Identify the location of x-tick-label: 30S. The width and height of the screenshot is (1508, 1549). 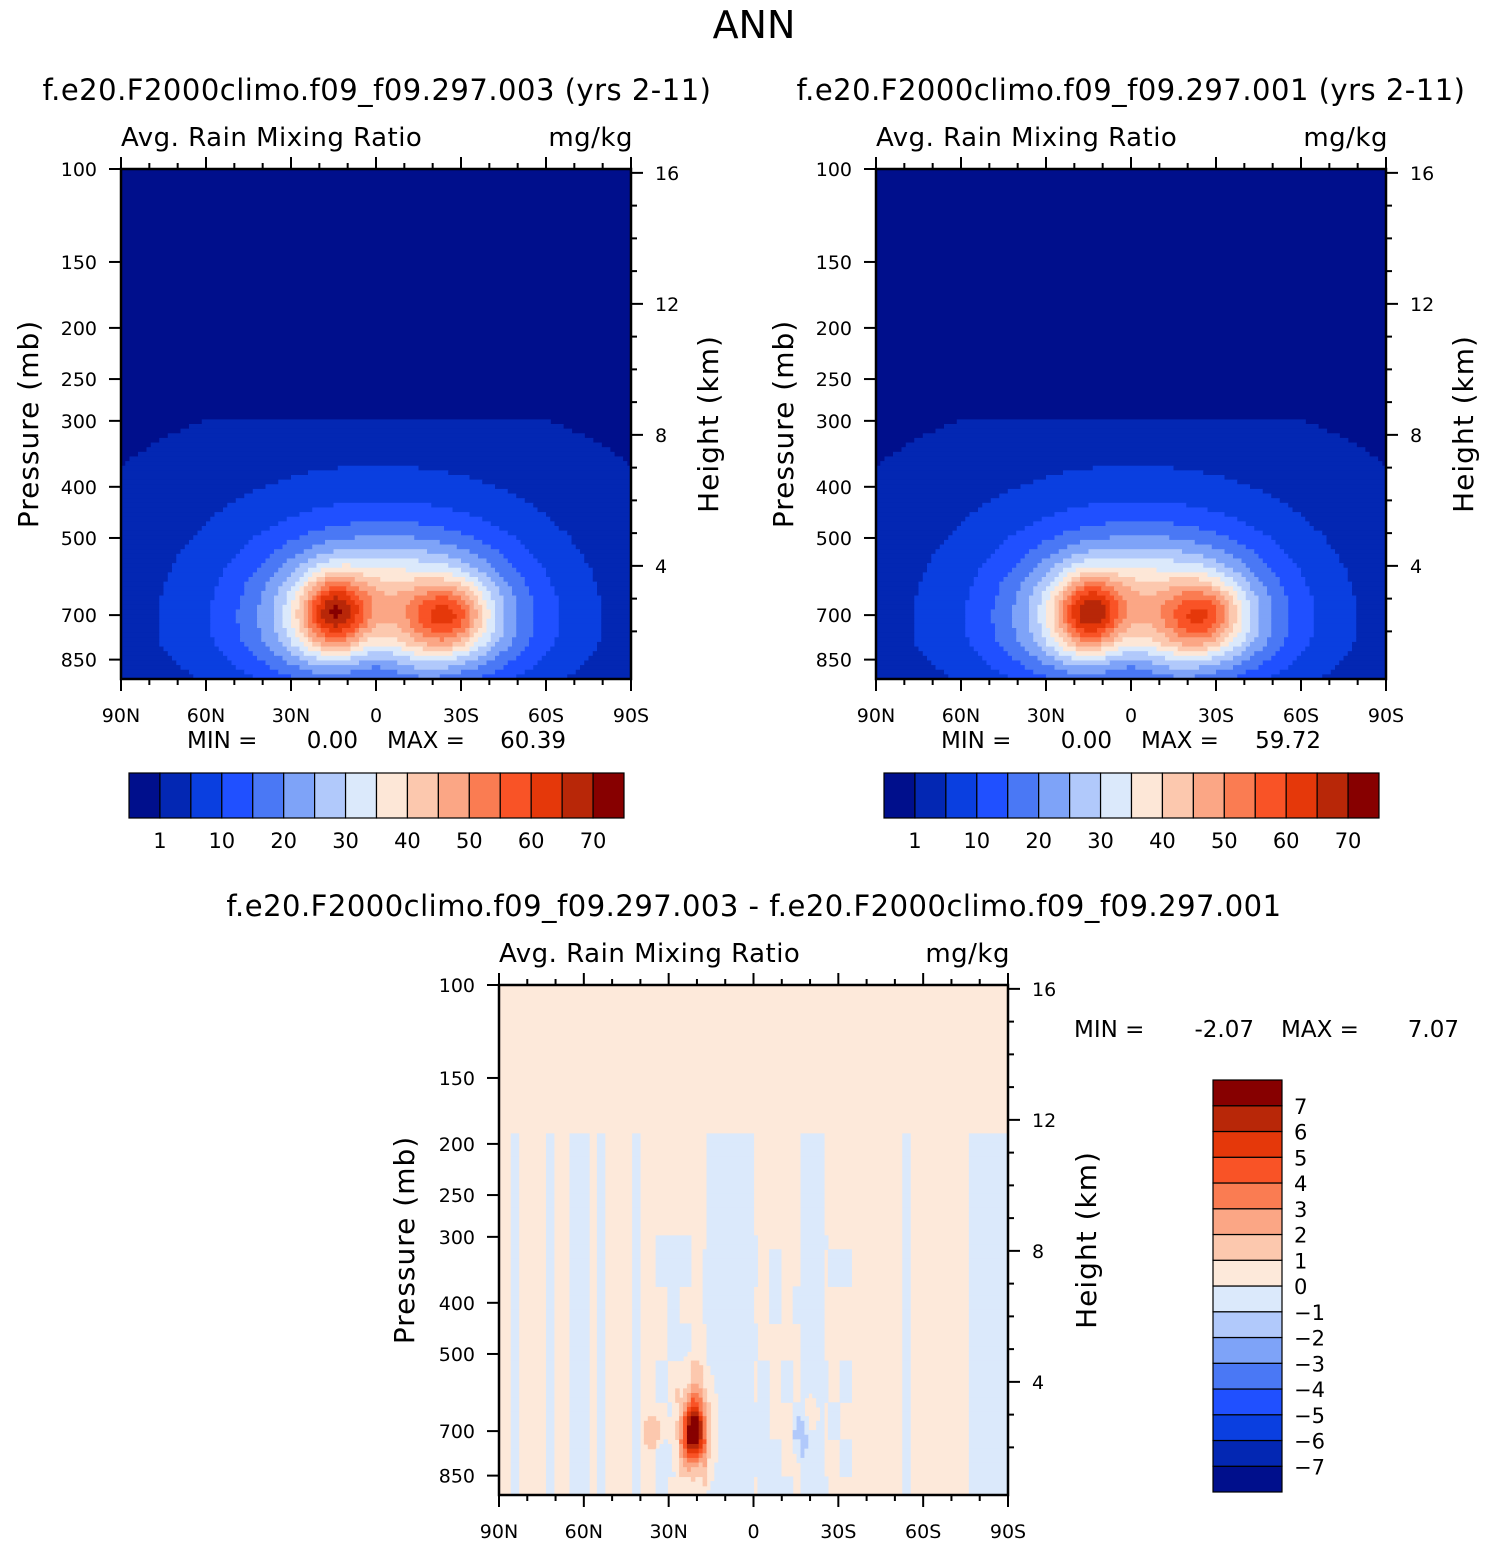
(1216, 716).